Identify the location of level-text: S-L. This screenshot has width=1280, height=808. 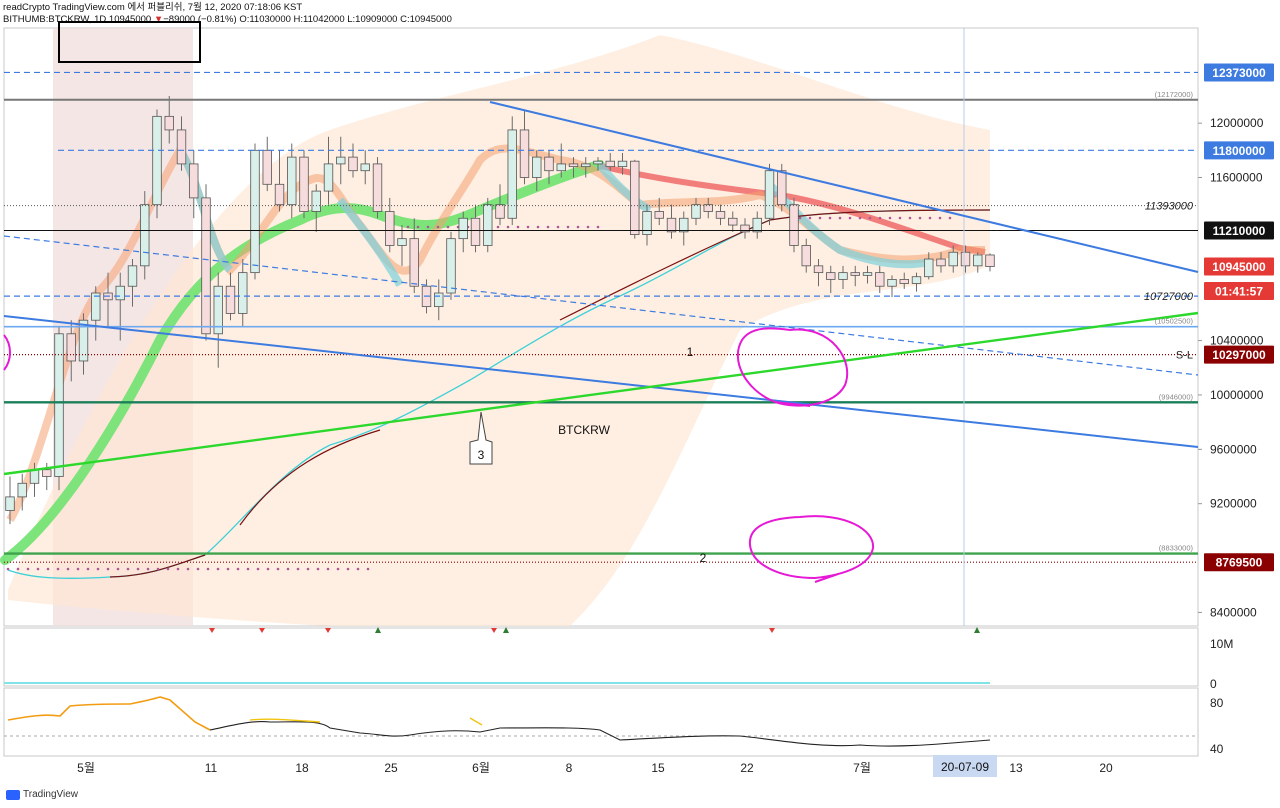
(1184, 356).